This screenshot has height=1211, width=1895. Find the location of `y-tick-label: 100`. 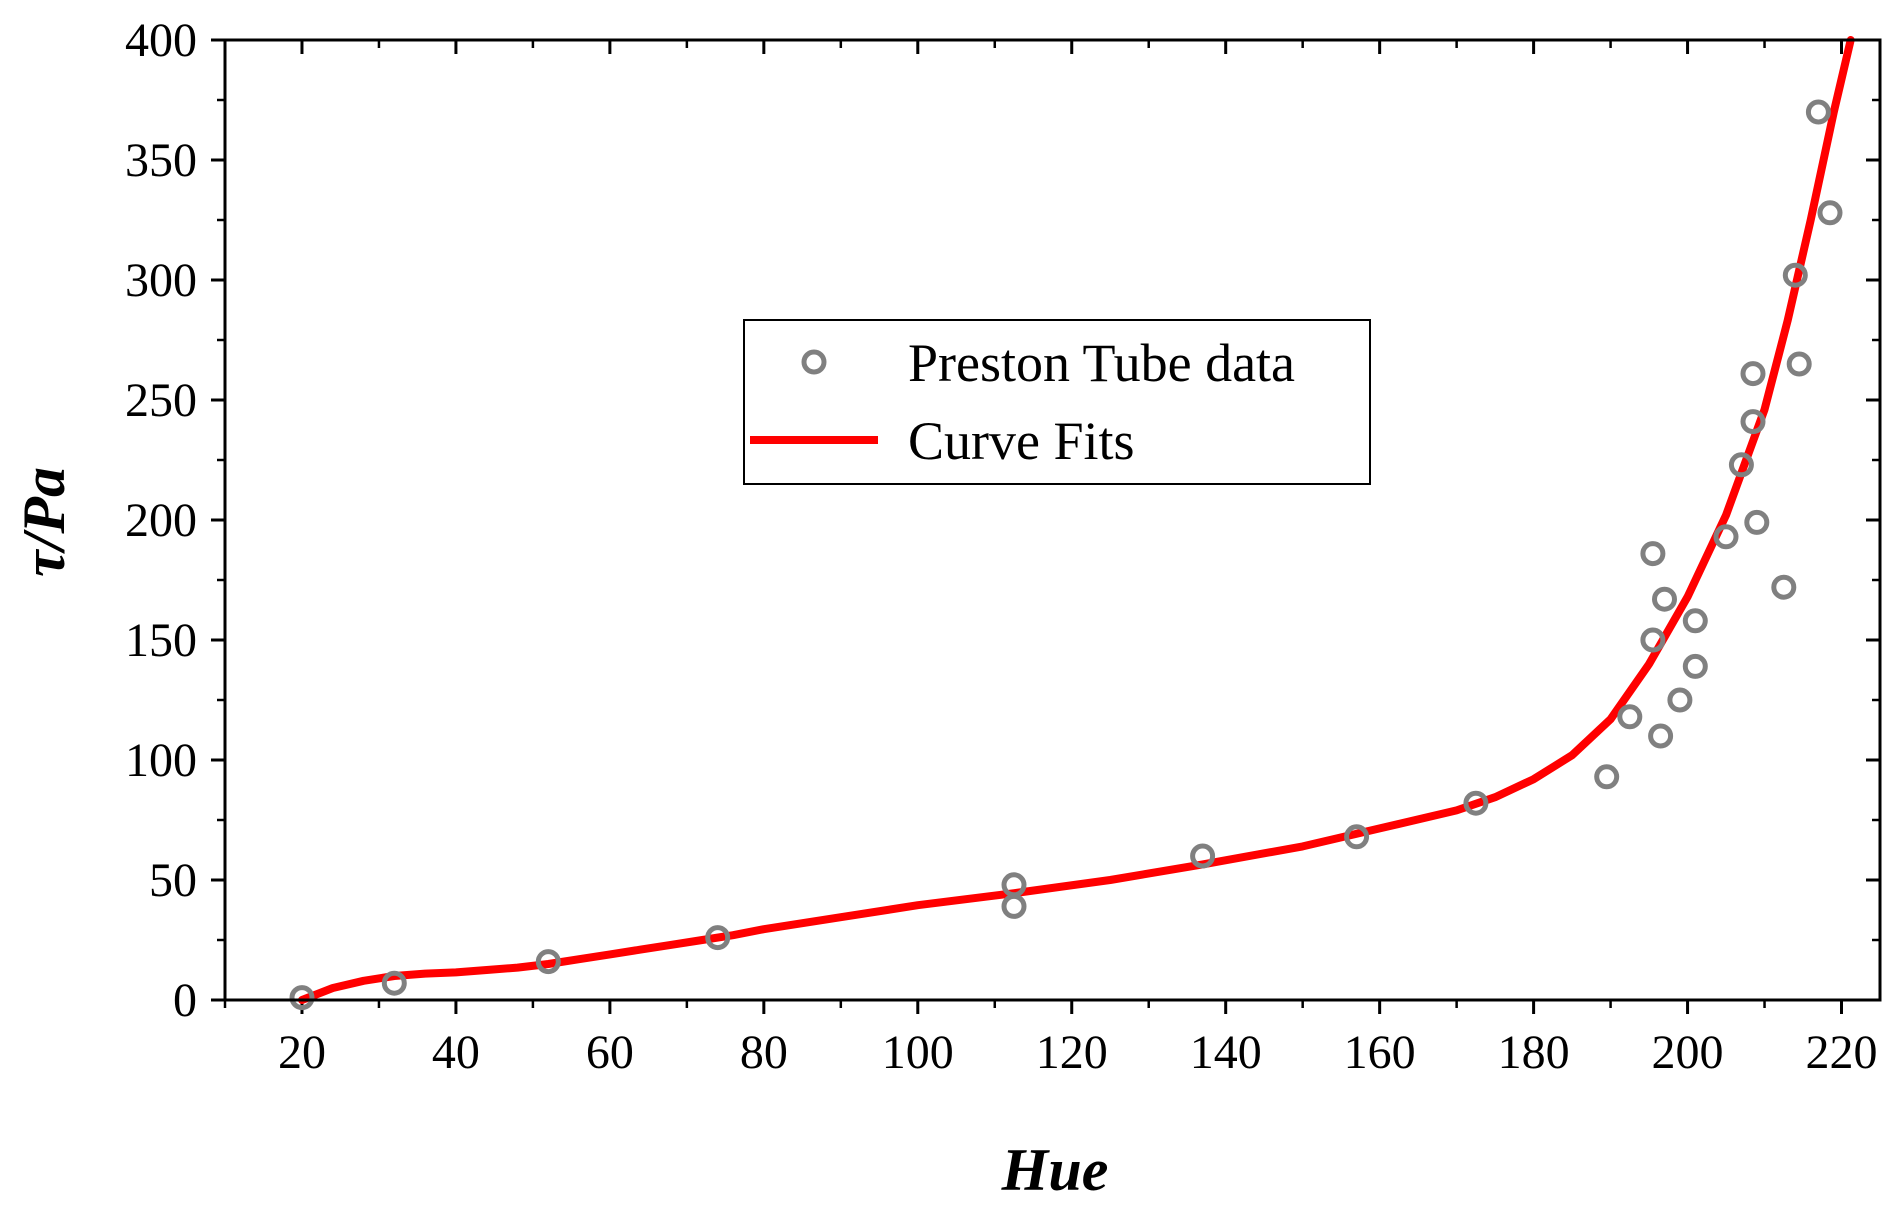

y-tick-label: 100 is located at coordinates (161, 760).